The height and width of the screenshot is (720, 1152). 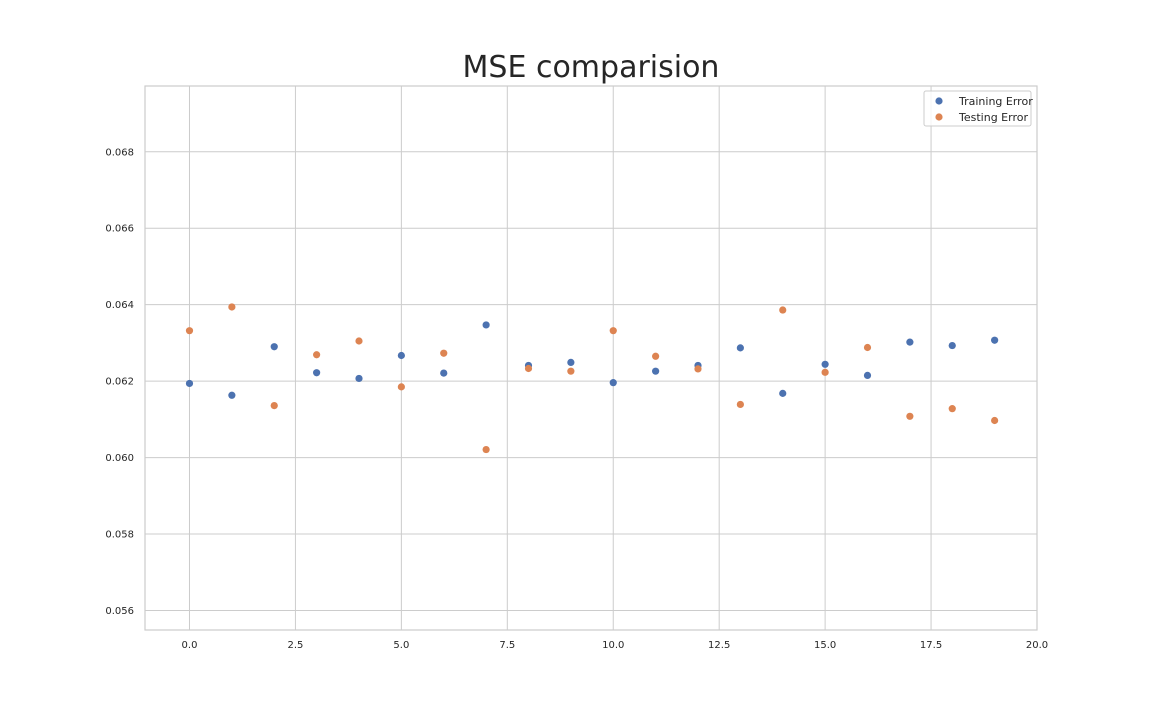 What do you see at coordinates (119, 229) in the screenshot?
I see `y-tick-label: 0.066` at bounding box center [119, 229].